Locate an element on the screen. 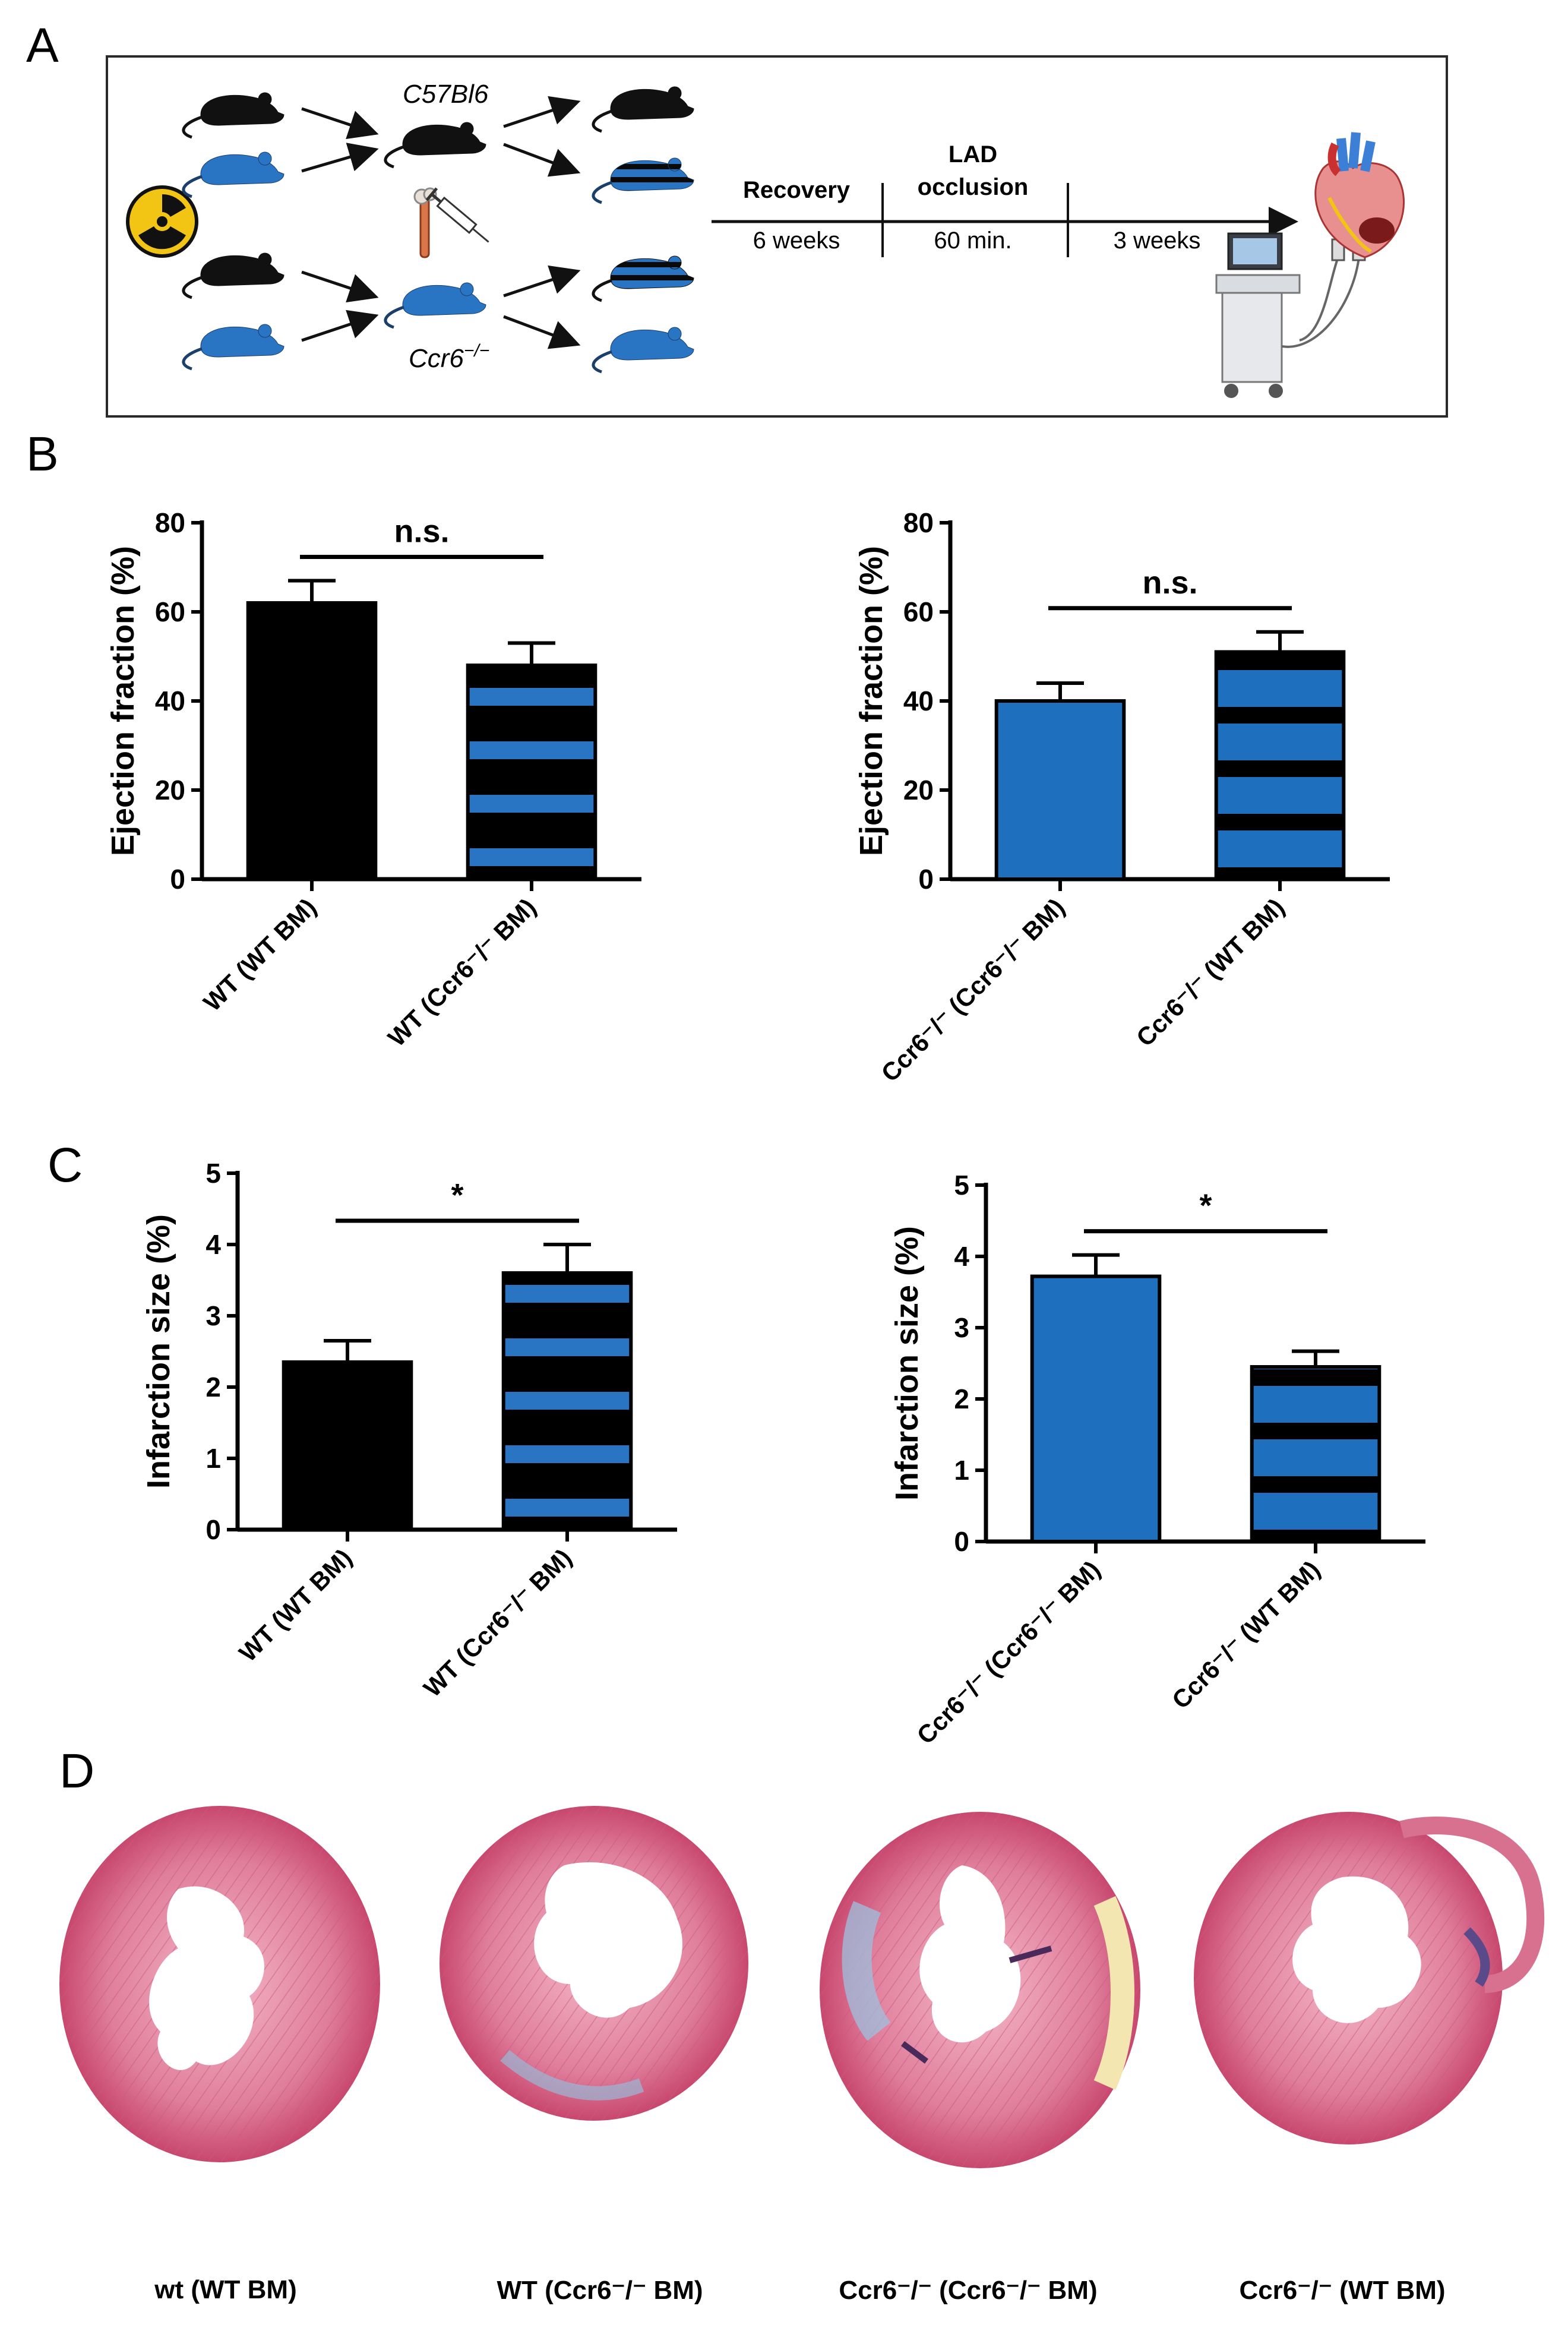 Image resolution: width=1568 pixels, height=2331 pixels. panel-label-d: D is located at coordinates (77, 1771).